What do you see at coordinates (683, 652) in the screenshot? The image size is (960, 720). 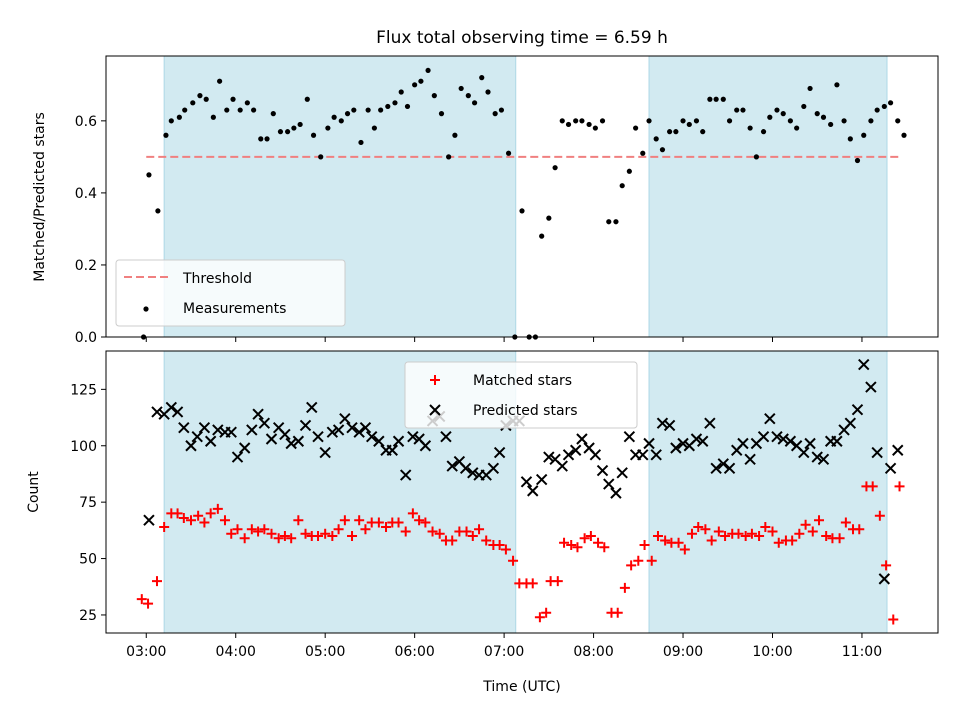 I see `x-tick-label: 09:00` at bounding box center [683, 652].